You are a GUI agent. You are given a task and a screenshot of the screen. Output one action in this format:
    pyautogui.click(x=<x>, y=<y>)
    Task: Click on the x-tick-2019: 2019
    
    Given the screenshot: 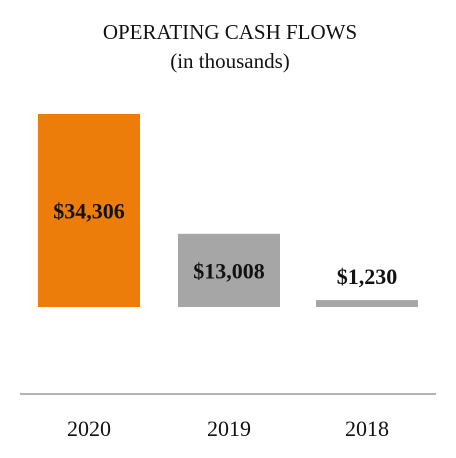 What is the action you would take?
    pyautogui.click(x=229, y=428)
    